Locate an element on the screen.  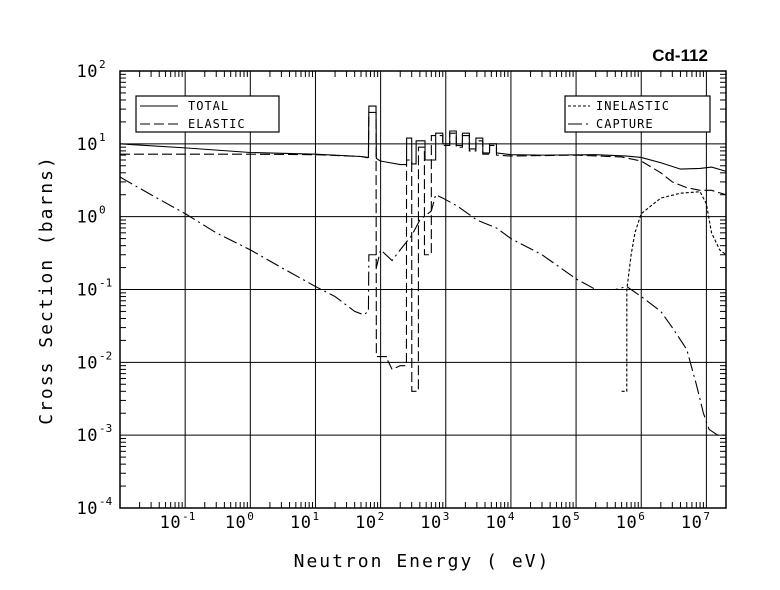
x-tick-labels: 10 -1 10 0 10 1 10 2 10 3 10 4 10 5 10 6 10 7 is located at coordinates (435, 521).